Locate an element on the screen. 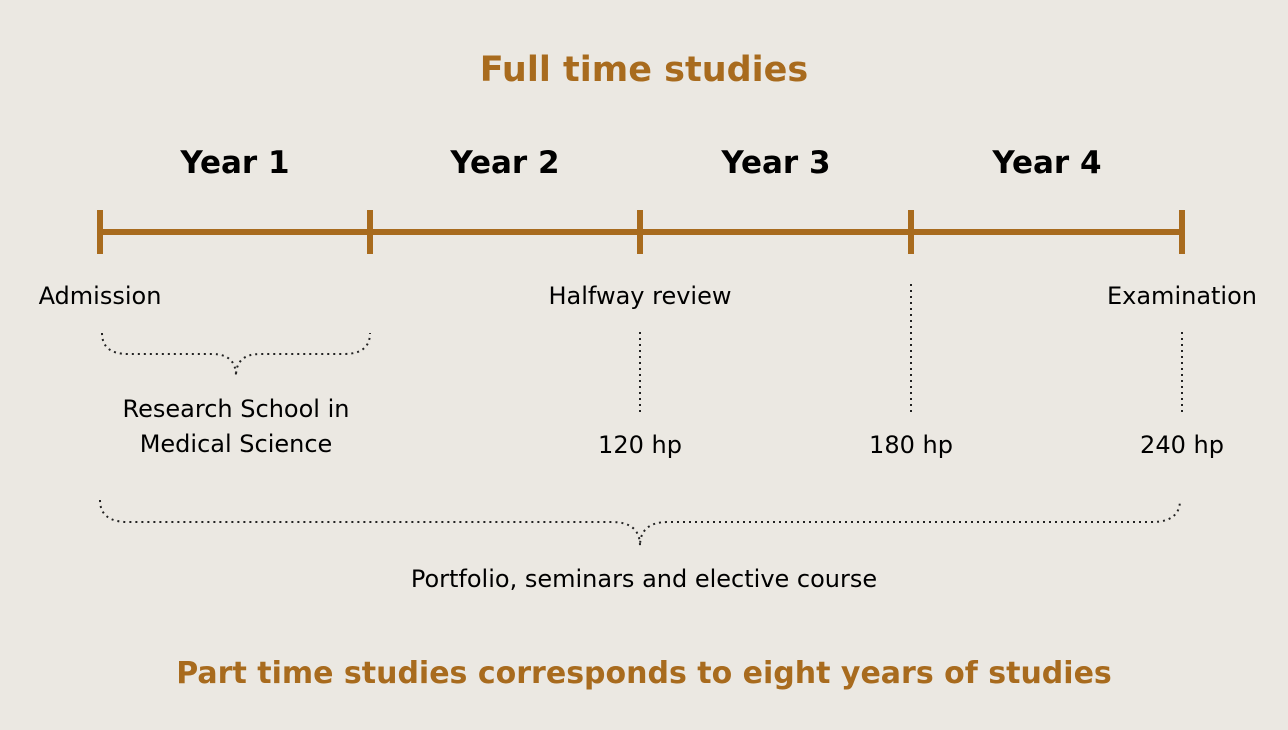 The height and width of the screenshot is (730, 1288). year-2-label: Year 2 is located at coordinates (505, 163).